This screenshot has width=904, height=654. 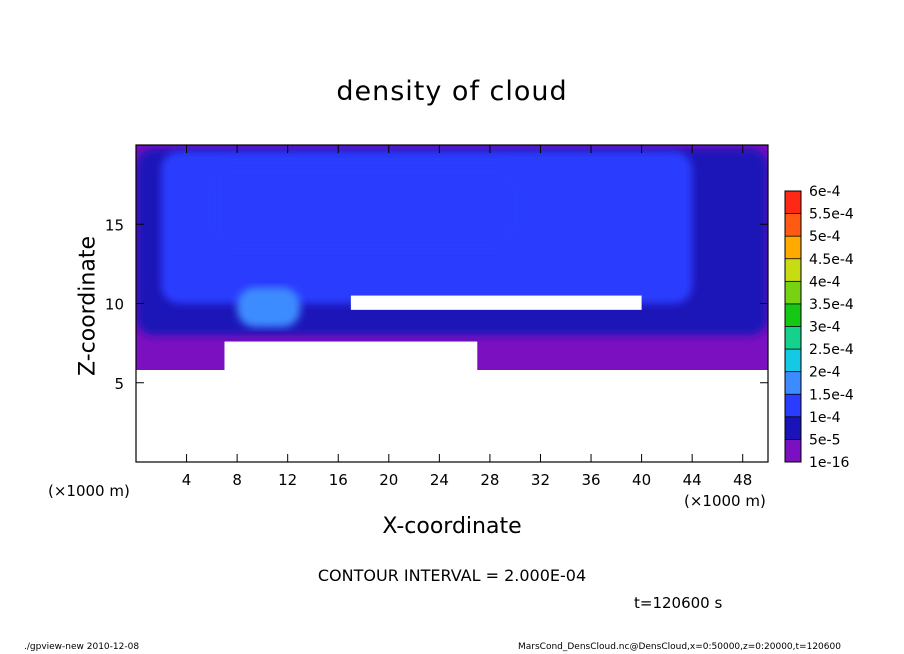 What do you see at coordinates (825, 418) in the screenshot?
I see `colorbar-label: 1e-4` at bounding box center [825, 418].